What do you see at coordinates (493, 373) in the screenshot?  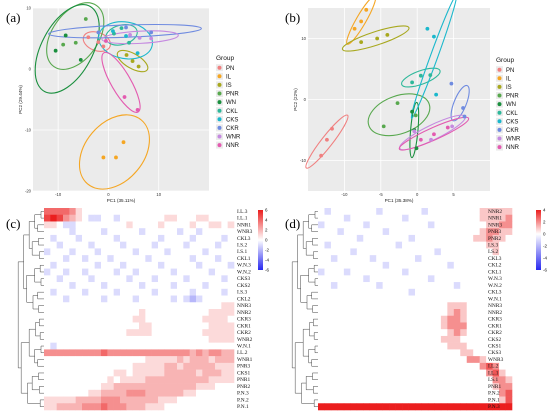 I see `heatmap-row-label: I.L.1` at bounding box center [493, 373].